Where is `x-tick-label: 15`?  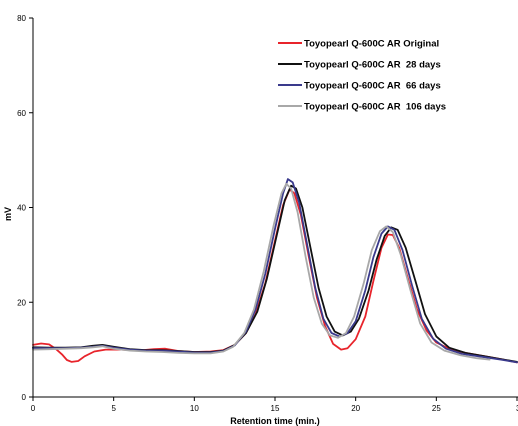 x-tick-label: 15 is located at coordinates (275, 408).